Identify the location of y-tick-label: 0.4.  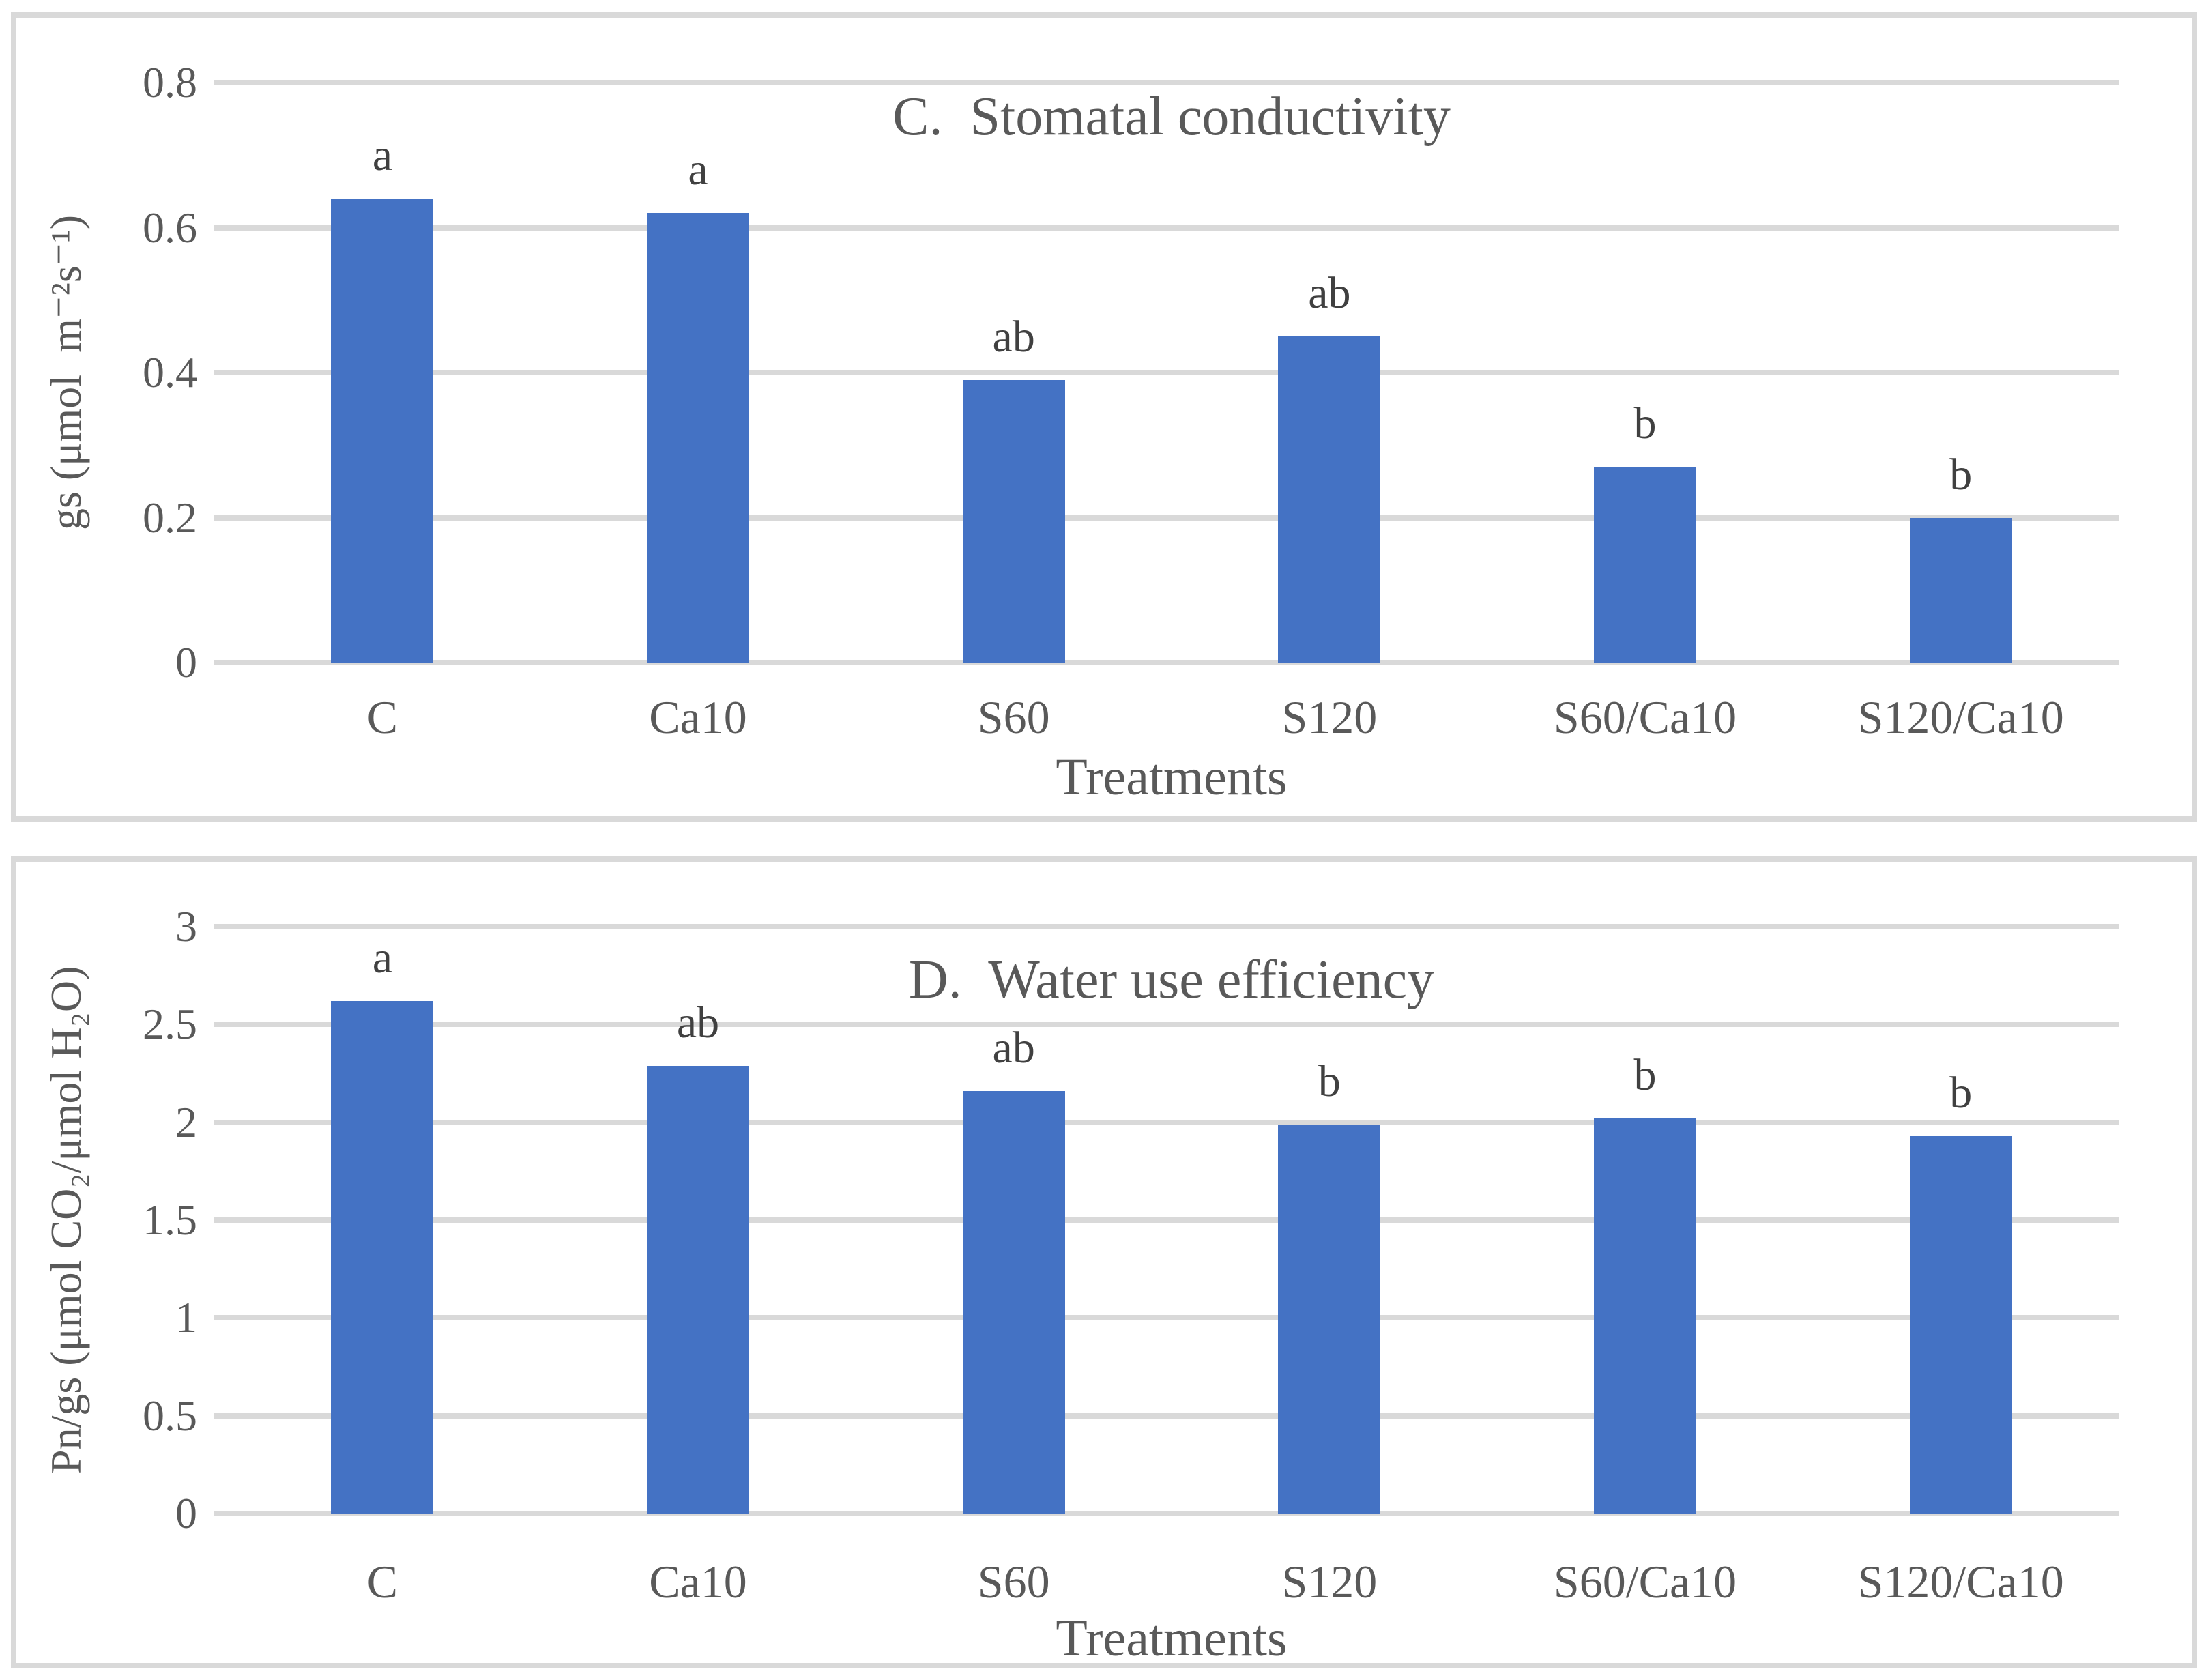
(170, 372).